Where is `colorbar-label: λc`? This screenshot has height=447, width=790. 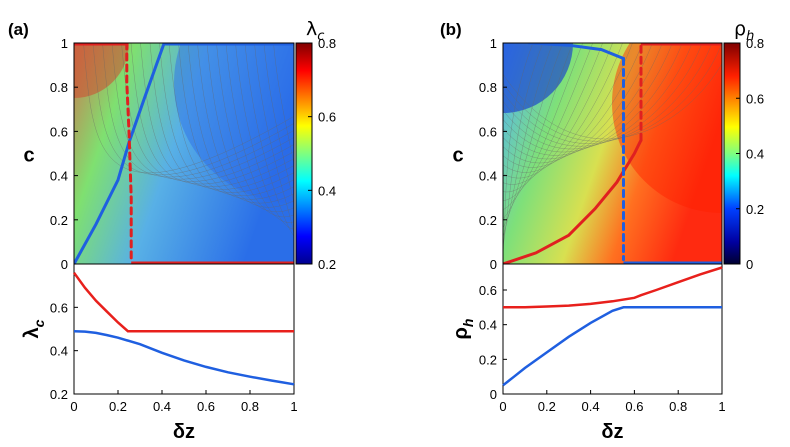 colorbar-label: λc is located at coordinates (315, 31).